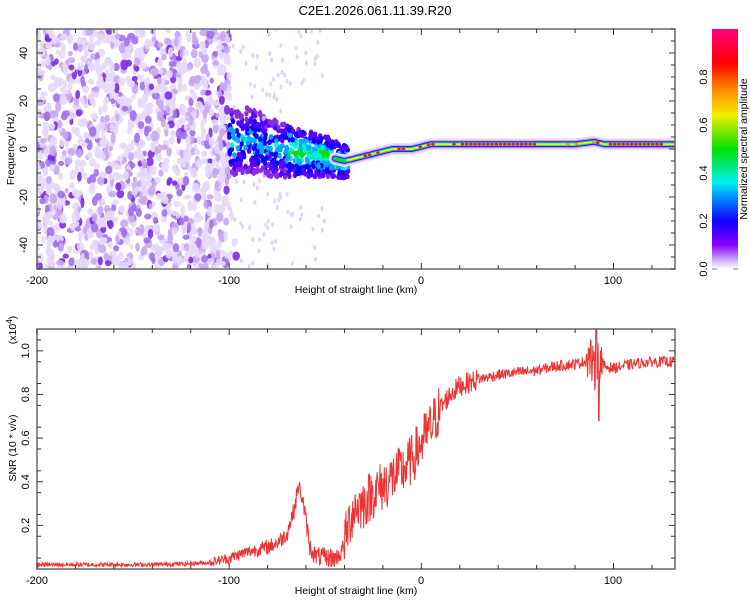 The image size is (750, 600). I want to click on top-xtick-label: -200, so click(37, 281).